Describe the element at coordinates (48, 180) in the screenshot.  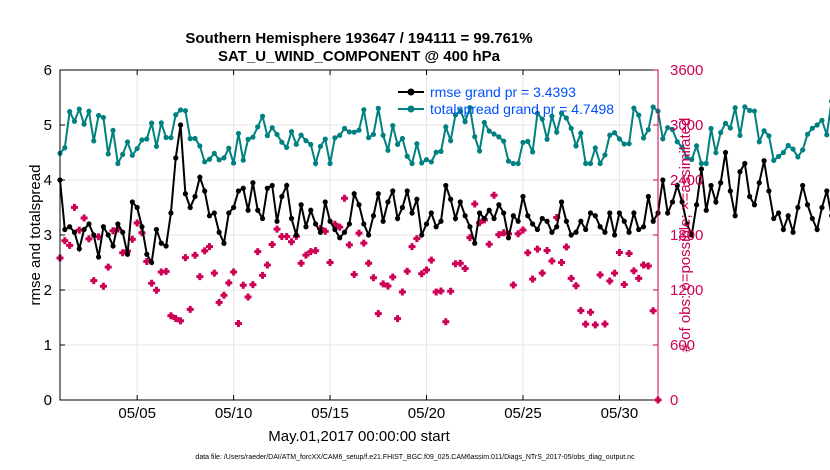
I see `y-left-tick-label: 4` at that location.